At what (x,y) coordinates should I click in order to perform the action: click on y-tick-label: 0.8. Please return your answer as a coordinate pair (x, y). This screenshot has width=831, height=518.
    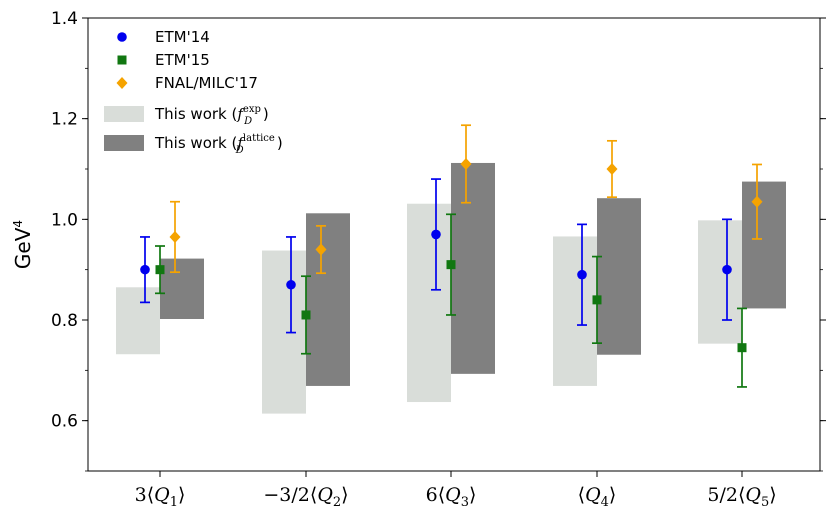
    Looking at the image, I should click on (64, 321).